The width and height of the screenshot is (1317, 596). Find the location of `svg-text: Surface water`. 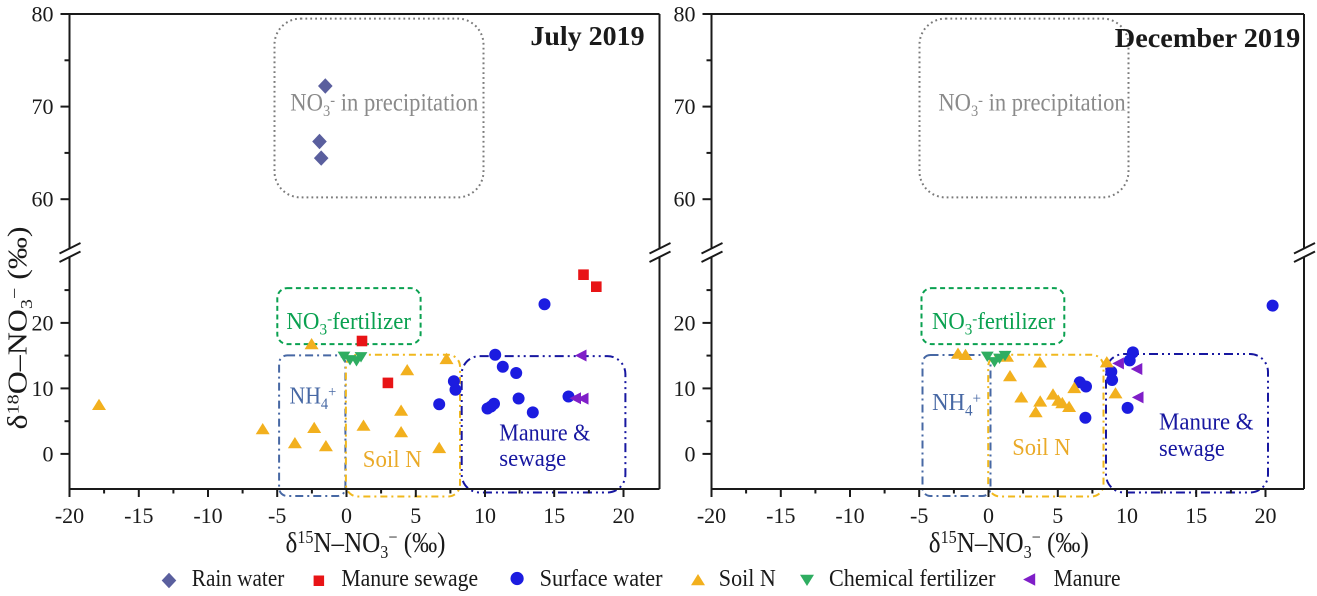

svg-text: Surface water is located at coordinates (601, 579).